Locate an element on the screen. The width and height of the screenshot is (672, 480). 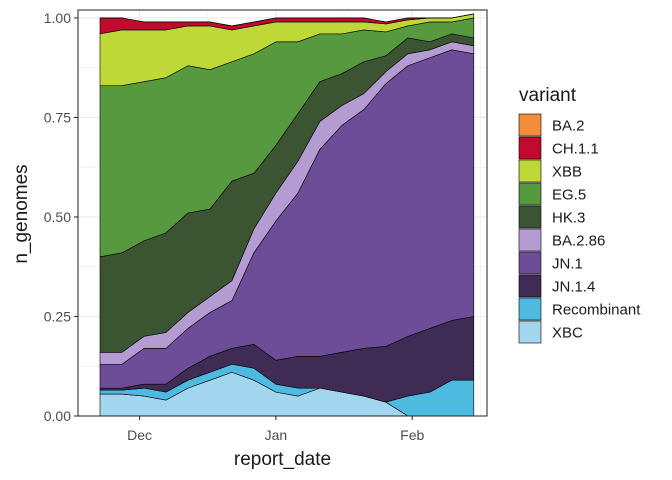
legend-label-jn-1-4: JN.1.4 is located at coordinates (573, 287).